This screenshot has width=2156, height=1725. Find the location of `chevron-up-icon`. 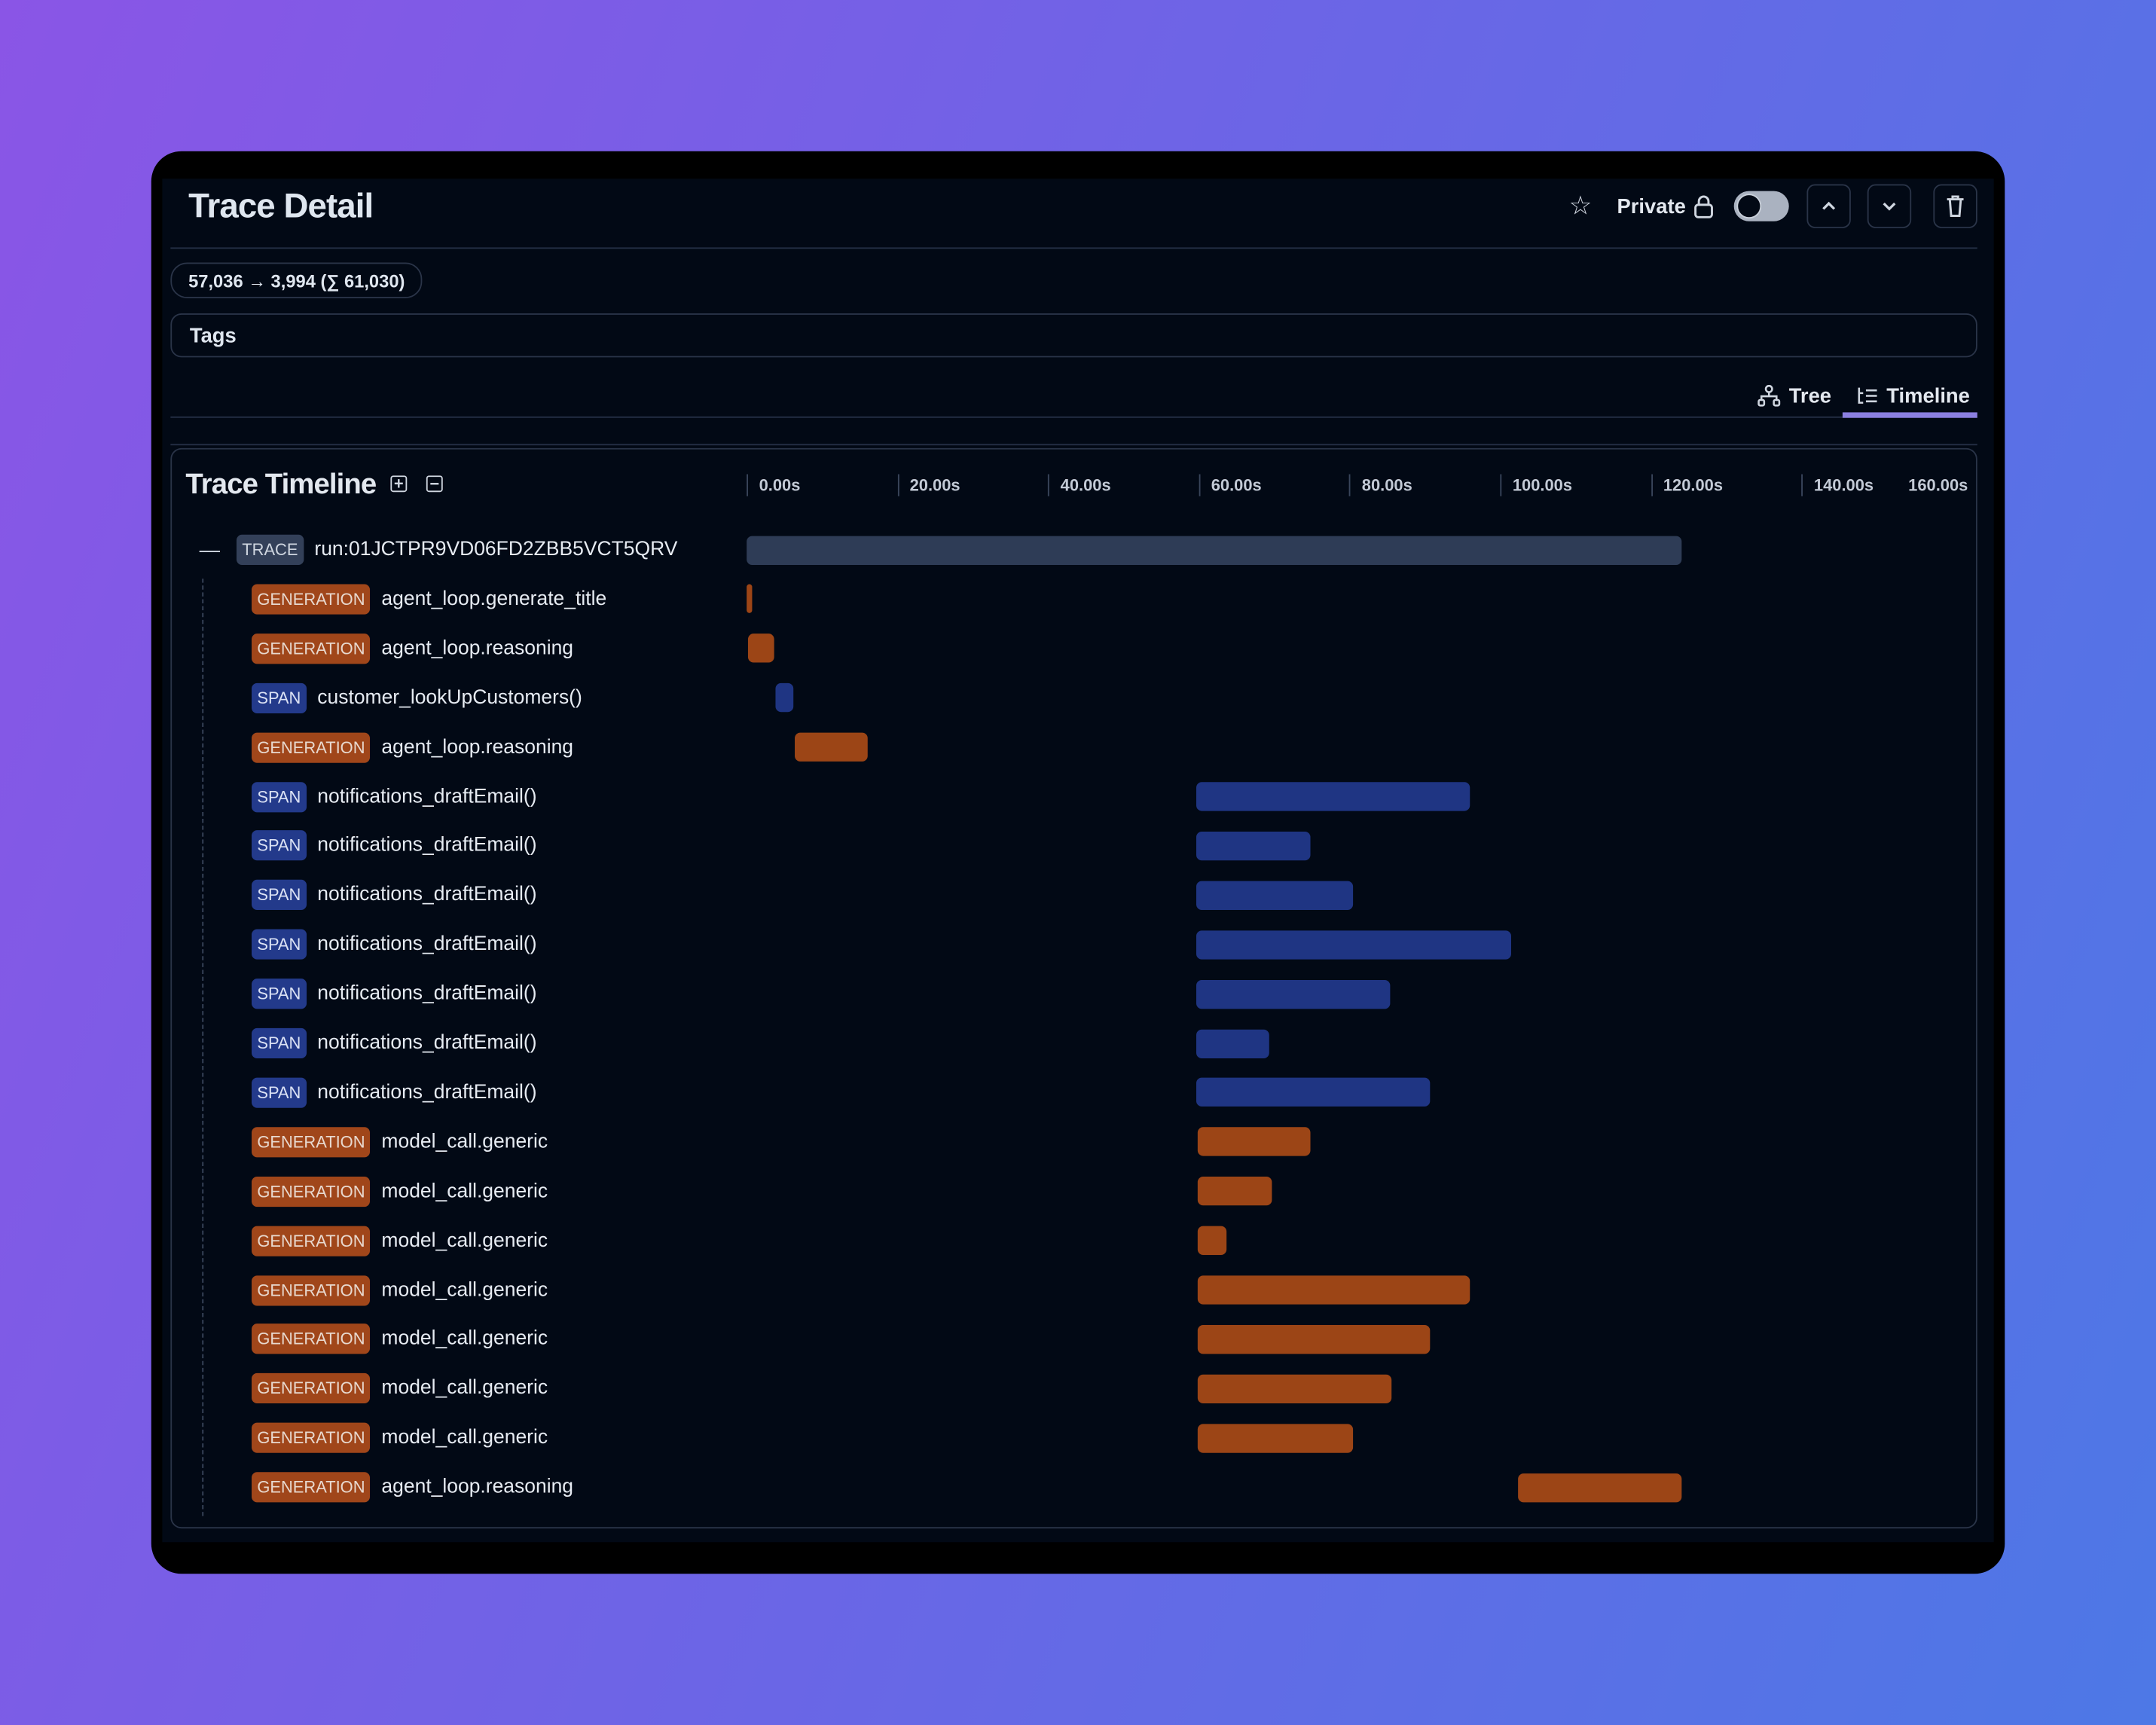

chevron-up-icon is located at coordinates (1829, 206).